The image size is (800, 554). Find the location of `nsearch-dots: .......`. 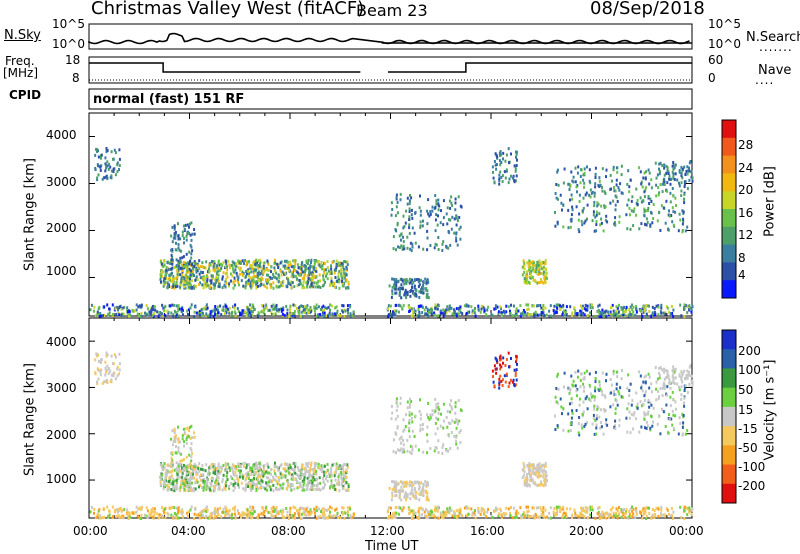

nsearch-dots: ....... is located at coordinates (776, 47).